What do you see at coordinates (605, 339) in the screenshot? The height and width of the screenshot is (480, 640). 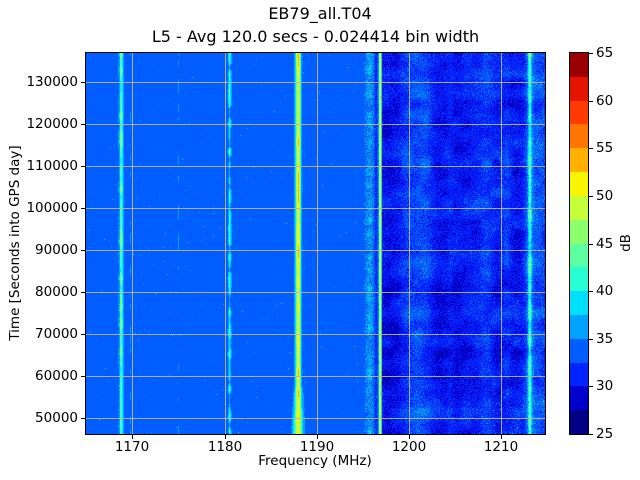 I see `colorbar-tick-label: 35` at bounding box center [605, 339].